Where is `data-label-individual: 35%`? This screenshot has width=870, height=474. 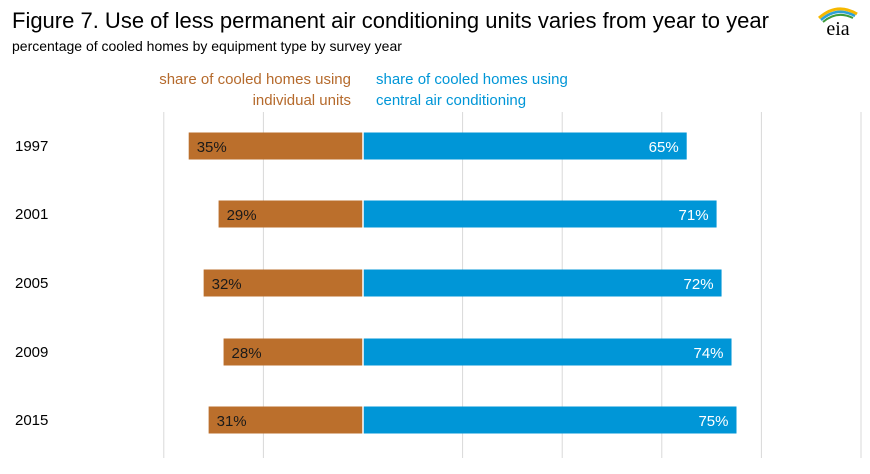 data-label-individual: 35% is located at coordinates (212, 147).